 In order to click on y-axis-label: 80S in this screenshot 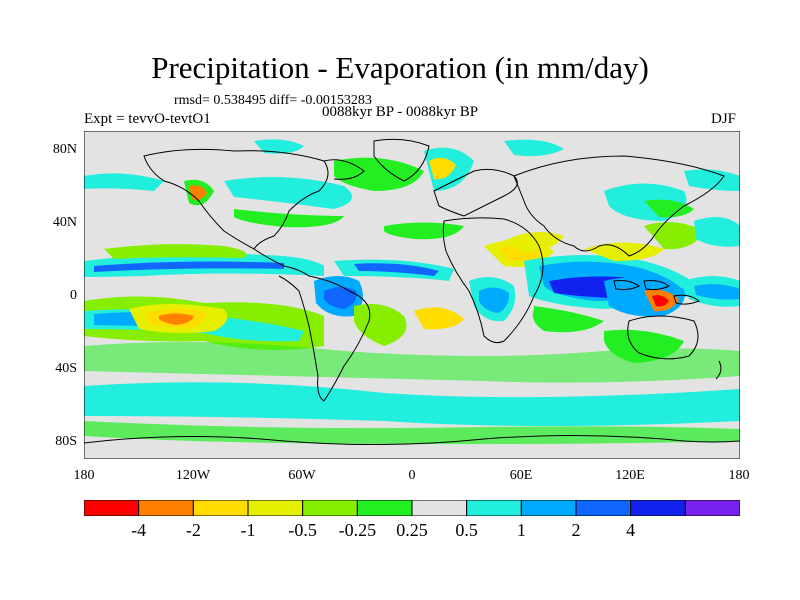, I will do `click(66, 441)`.